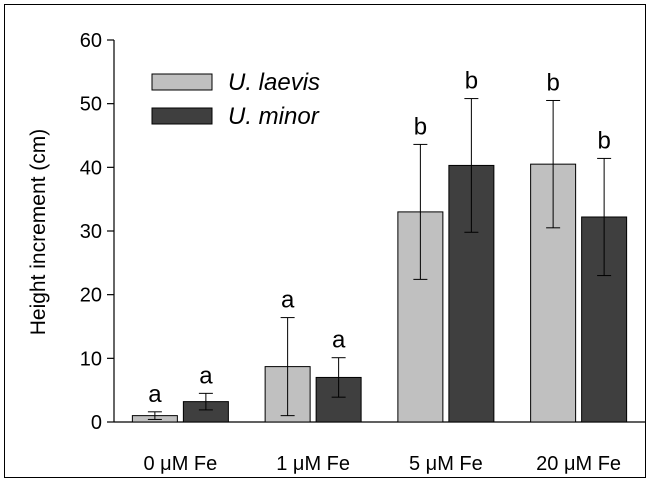 Image resolution: width=652 pixels, height=484 pixels. What do you see at coordinates (91, 105) in the screenshot?
I see `y-tick-label: 50` at bounding box center [91, 105].